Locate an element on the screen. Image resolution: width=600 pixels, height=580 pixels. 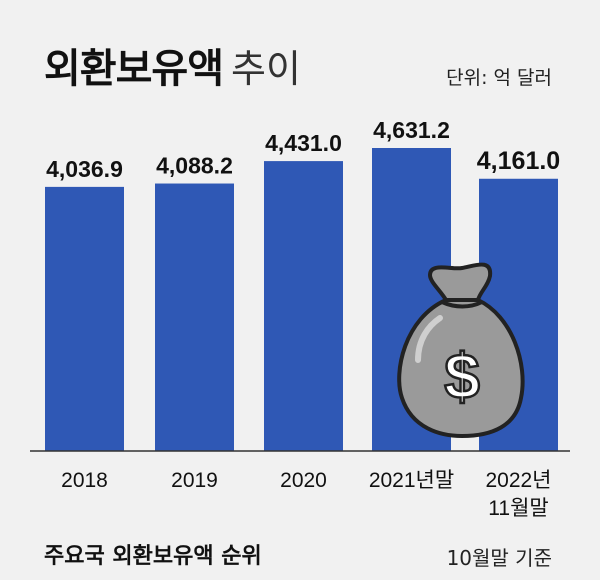
x-tick-label-0: 2018 is located at coordinates (84, 480).